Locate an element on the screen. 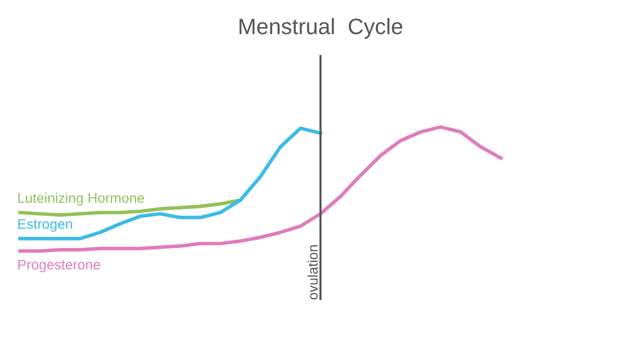  series-label: Luteinizing Hormone is located at coordinates (81, 199).